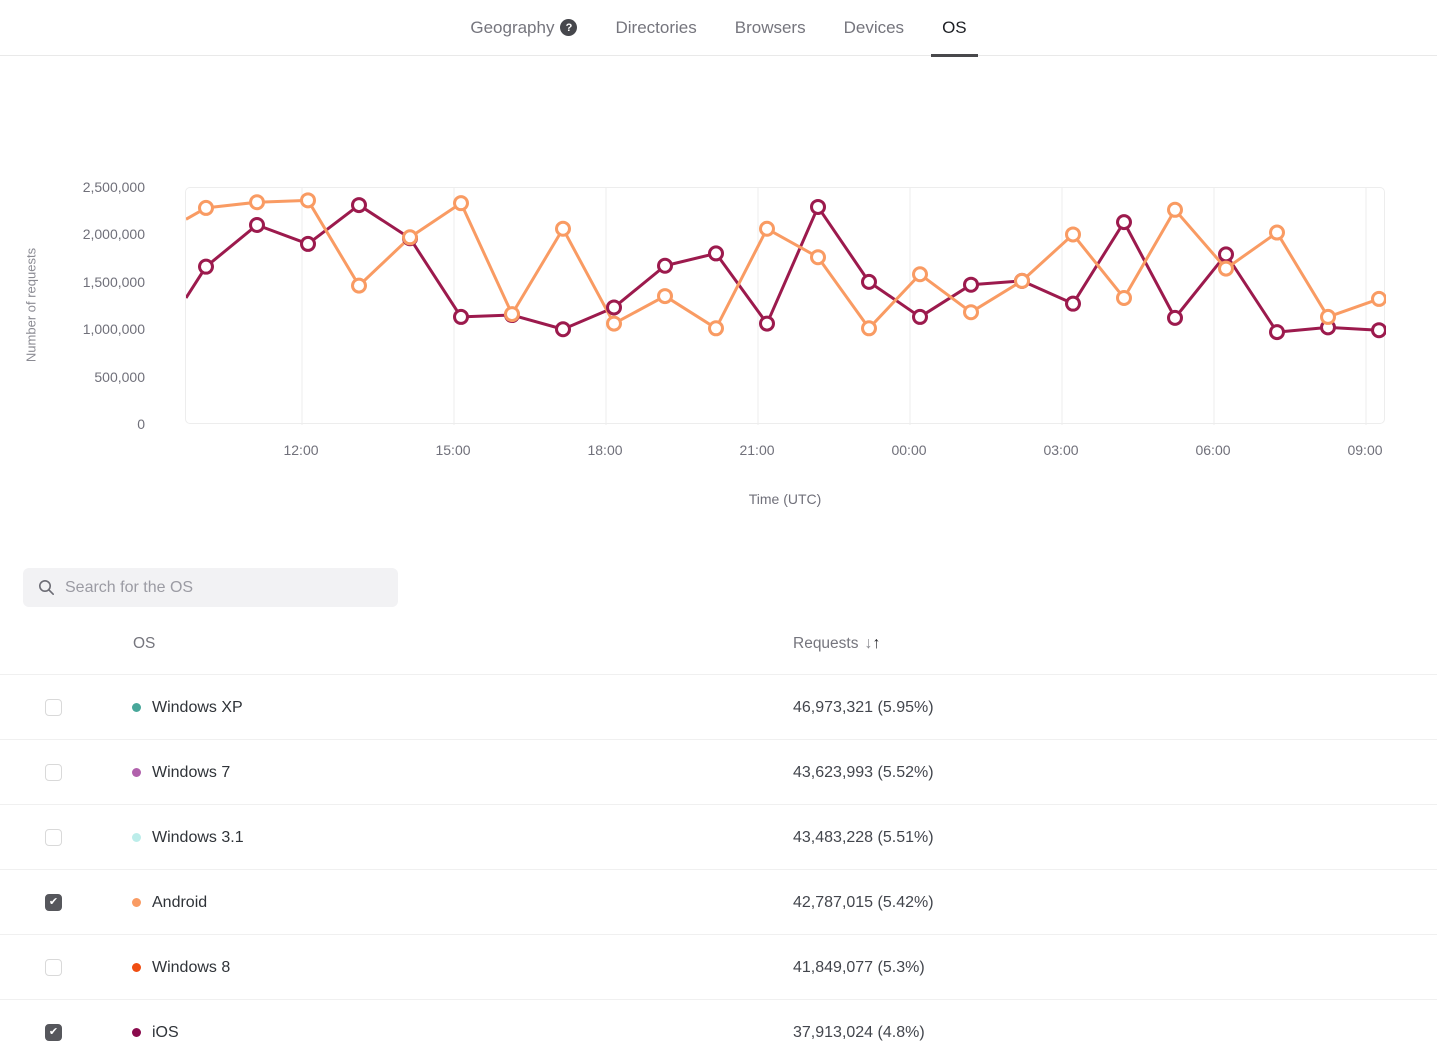 The width and height of the screenshot is (1437, 1061). What do you see at coordinates (718, 640) in the screenshot?
I see `table-header: OS Requests ↓↑` at bounding box center [718, 640].